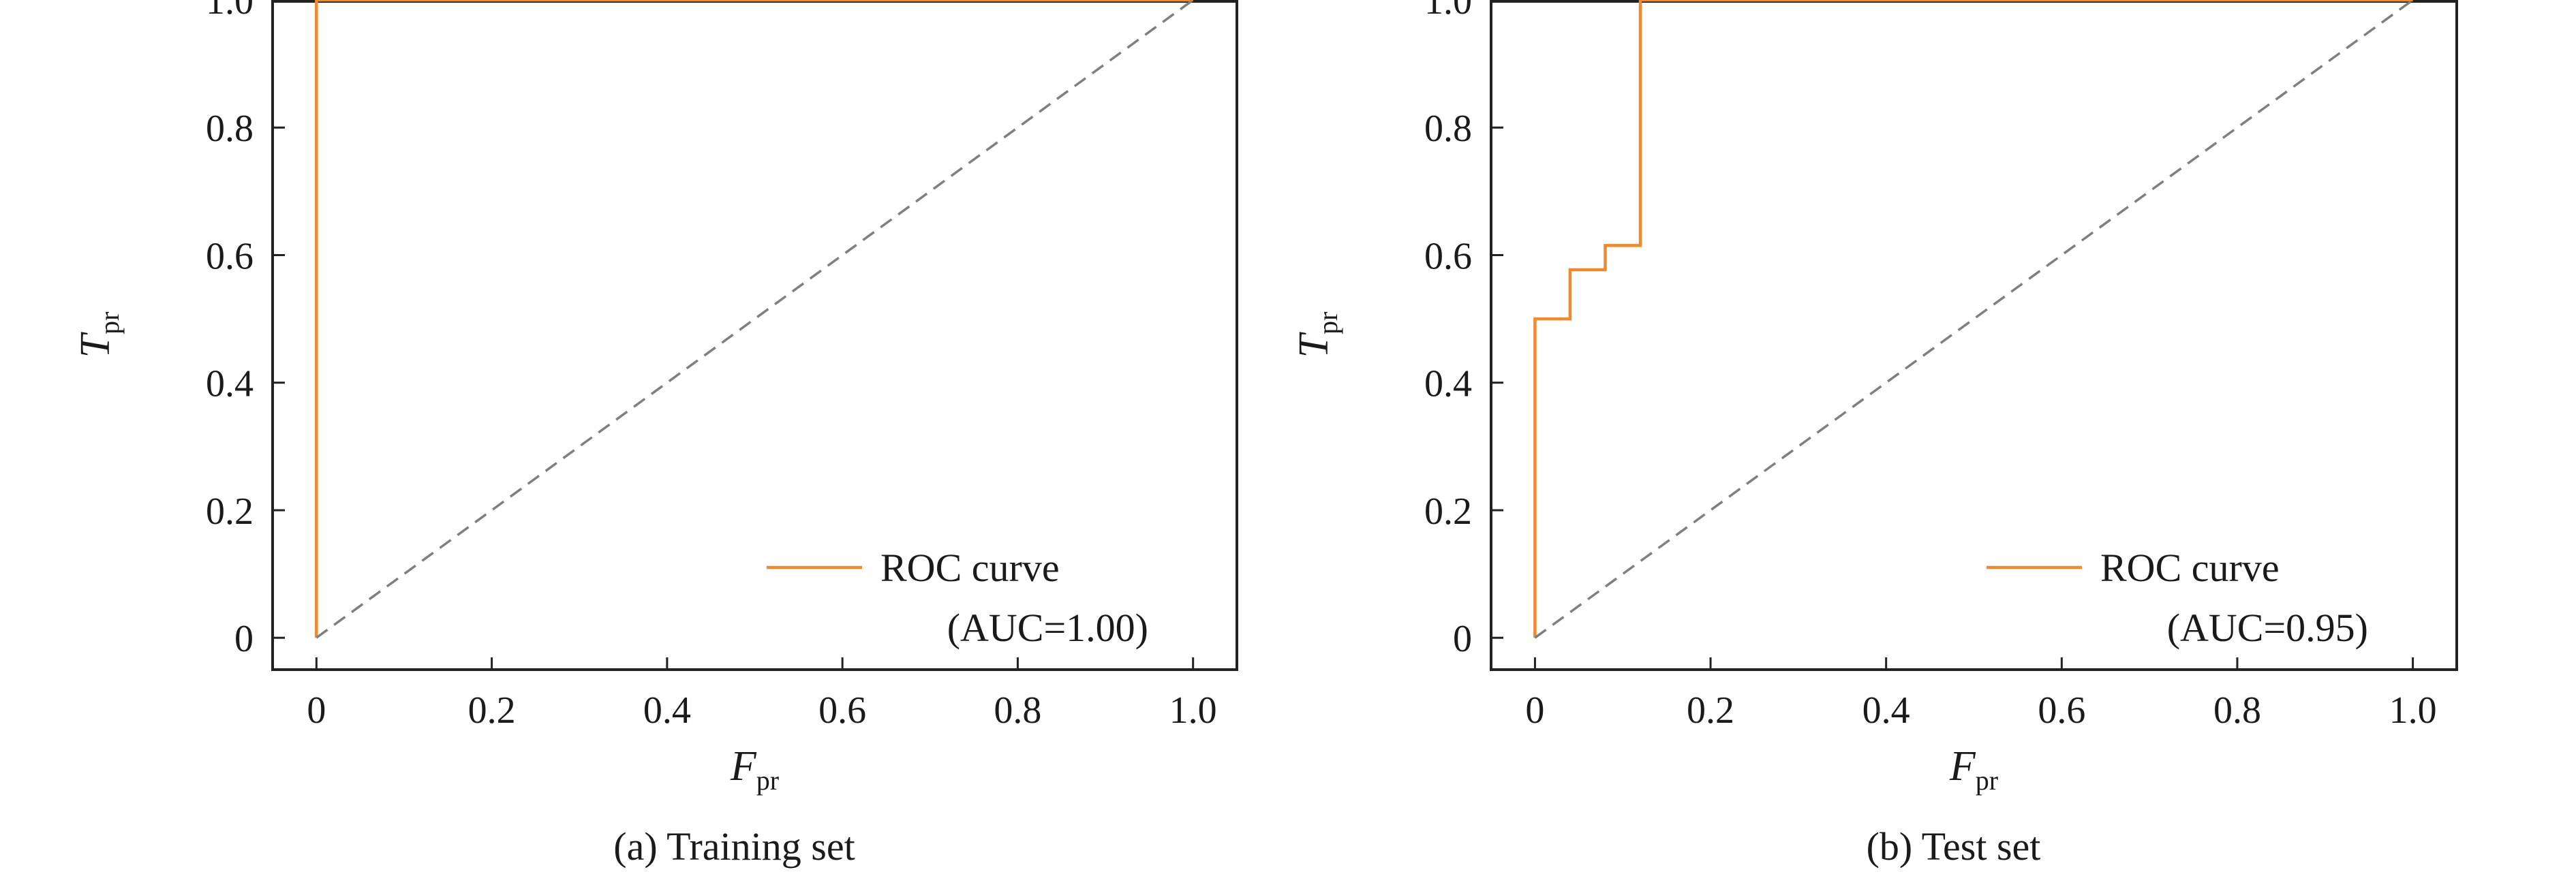  What do you see at coordinates (1047, 628) in the screenshot?
I see `legend-auc: (AUC=1.00)` at bounding box center [1047, 628].